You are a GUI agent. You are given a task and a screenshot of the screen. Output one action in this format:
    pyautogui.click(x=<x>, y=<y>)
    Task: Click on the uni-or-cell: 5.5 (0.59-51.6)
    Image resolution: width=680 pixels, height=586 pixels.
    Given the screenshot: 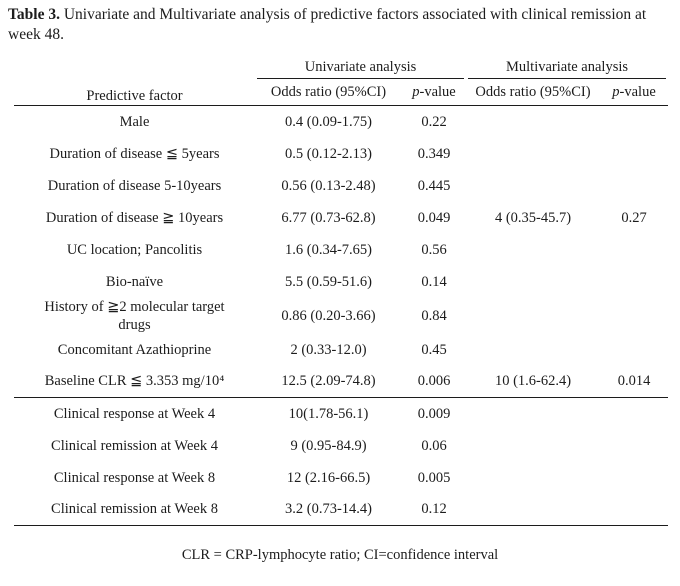 What is the action you would take?
    pyautogui.click(x=328, y=281)
    